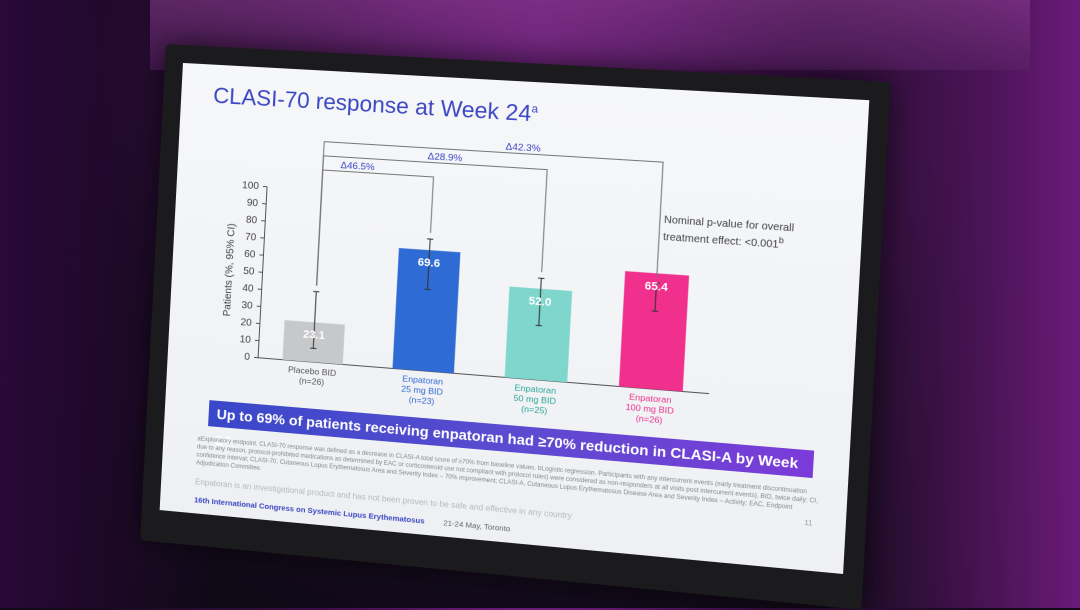  Describe the element at coordinates (251, 238) in the screenshot. I see `y-tick-label: 70` at that location.